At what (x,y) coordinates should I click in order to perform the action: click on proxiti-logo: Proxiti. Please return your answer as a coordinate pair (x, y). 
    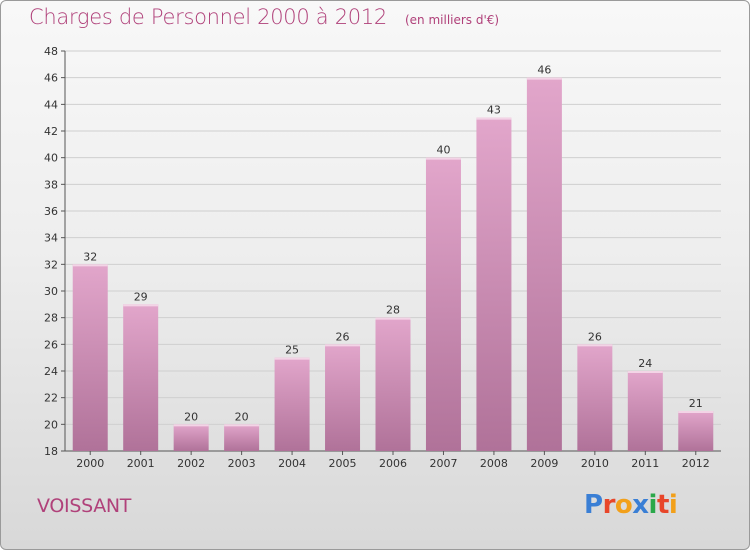
    Looking at the image, I should click on (631, 505).